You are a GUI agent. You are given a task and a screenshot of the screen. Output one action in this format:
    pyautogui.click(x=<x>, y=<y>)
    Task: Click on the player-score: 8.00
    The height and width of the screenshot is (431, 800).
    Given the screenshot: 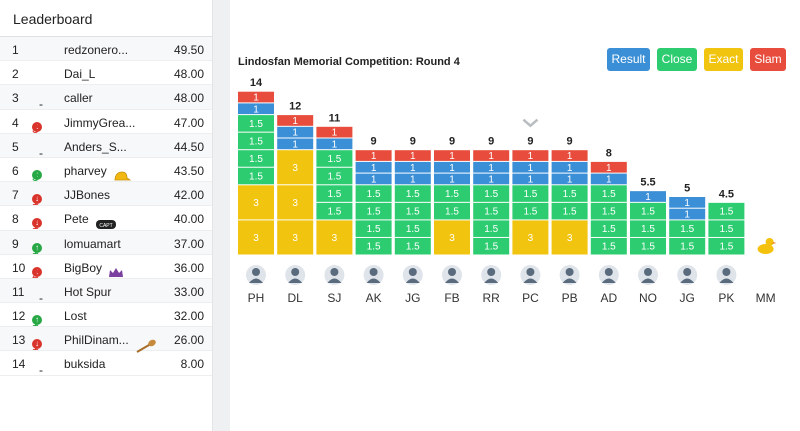 What is the action you would take?
    pyautogui.click(x=192, y=364)
    